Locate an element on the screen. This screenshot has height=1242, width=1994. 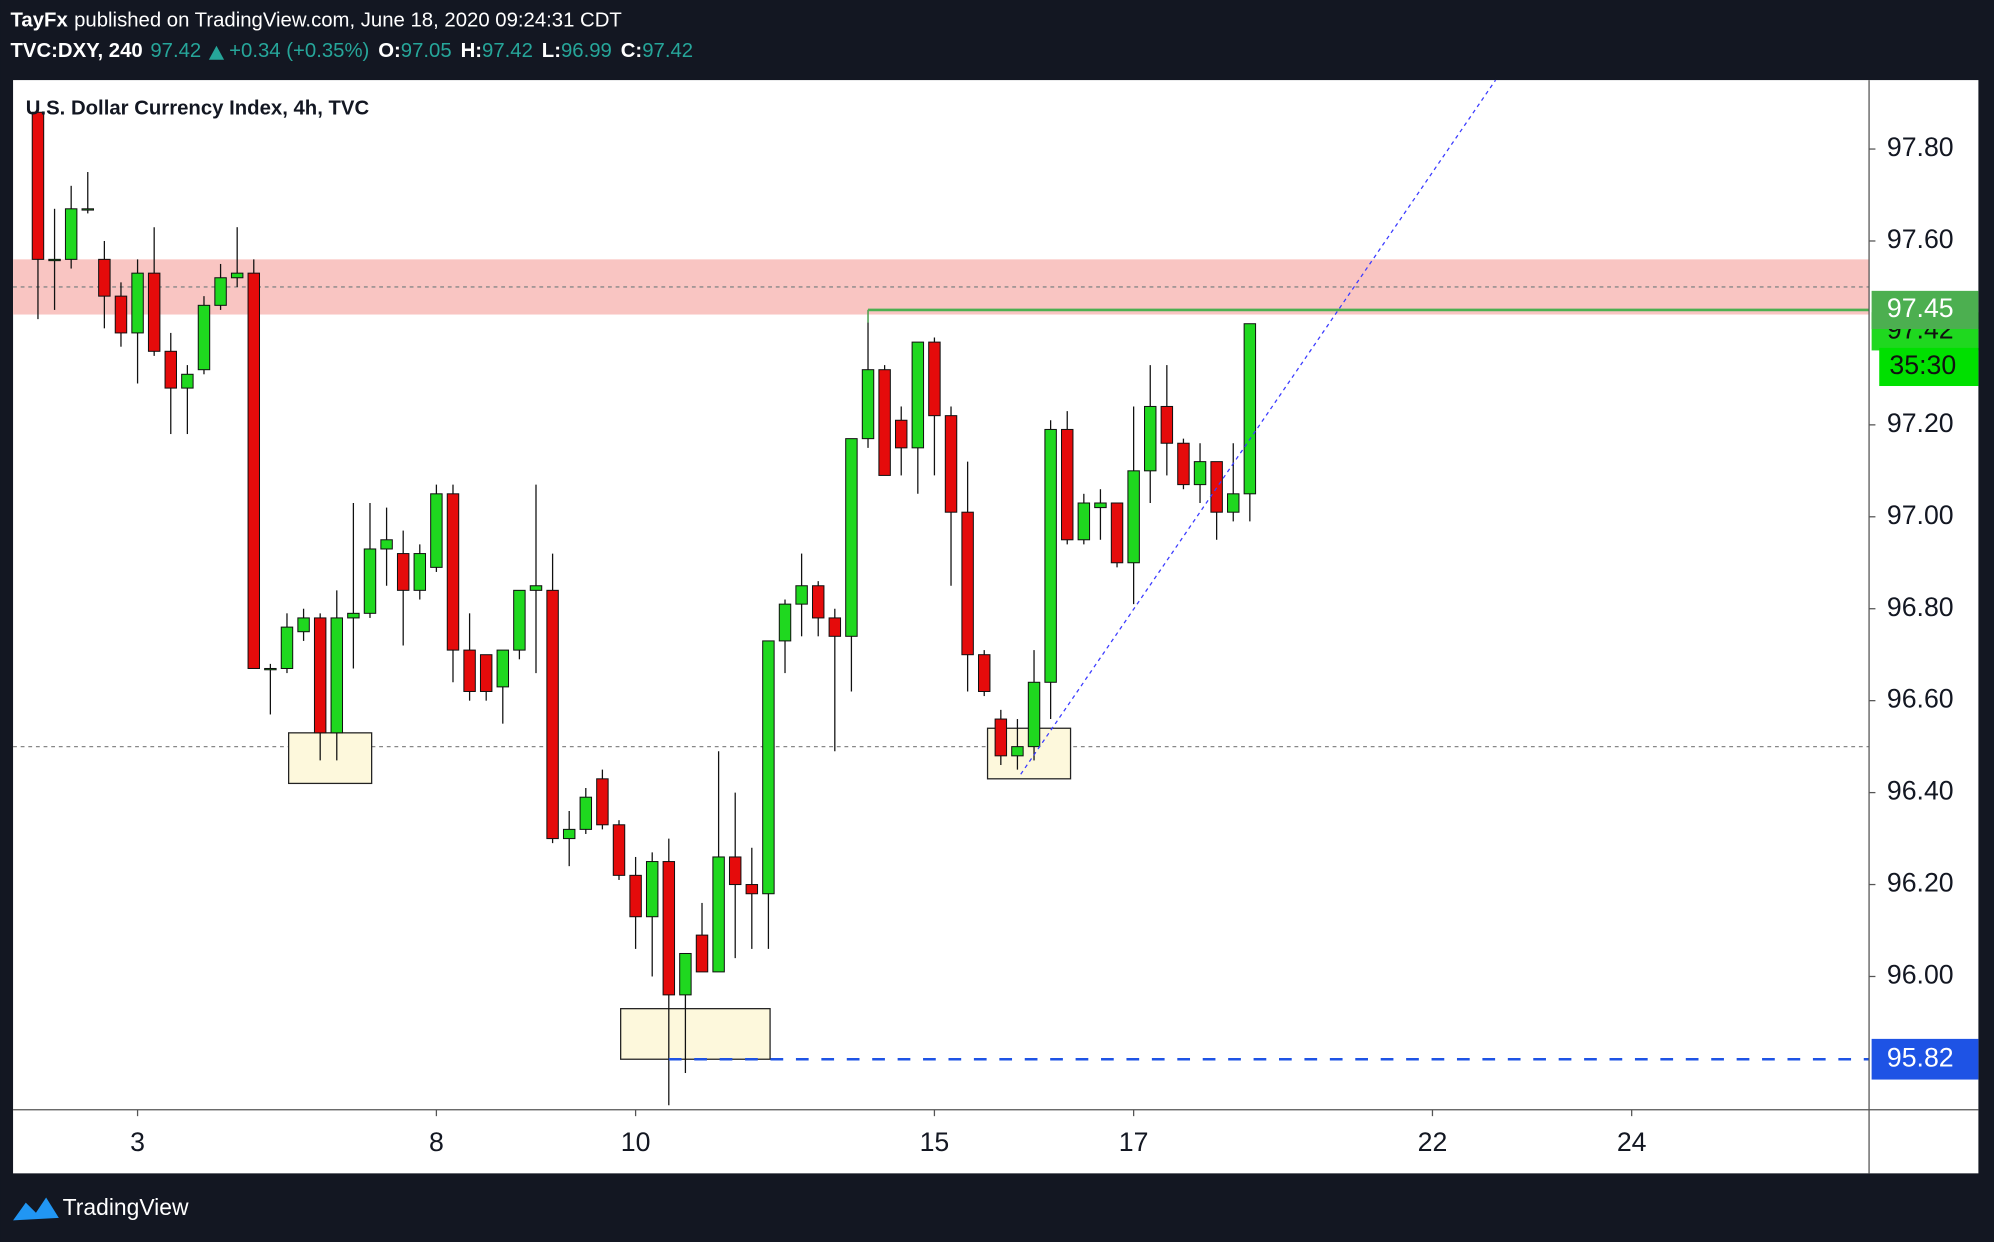
y-tick-label: 97.20 is located at coordinates (1920, 423).